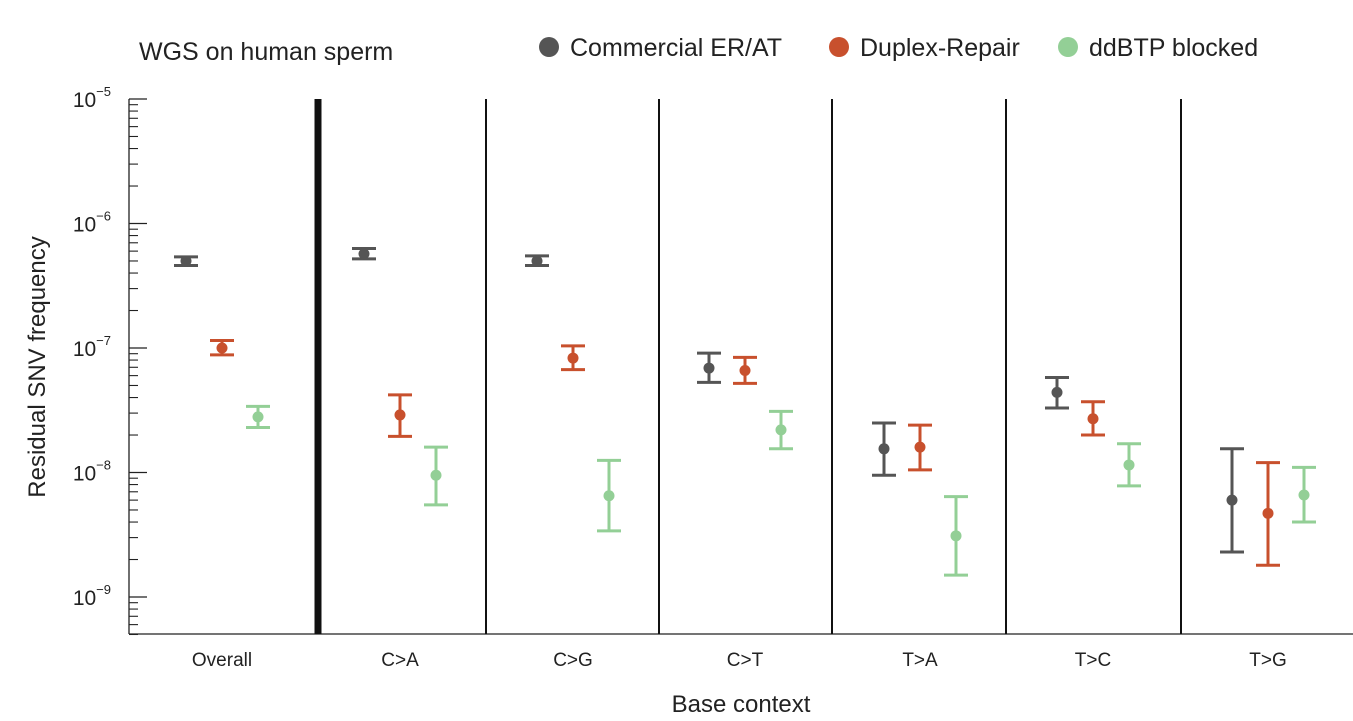 Image resolution: width=1353 pixels, height=721 pixels. Describe the element at coordinates (92, 596) in the screenshot. I see `y-tick-label: 10⁻⁹` at that location.